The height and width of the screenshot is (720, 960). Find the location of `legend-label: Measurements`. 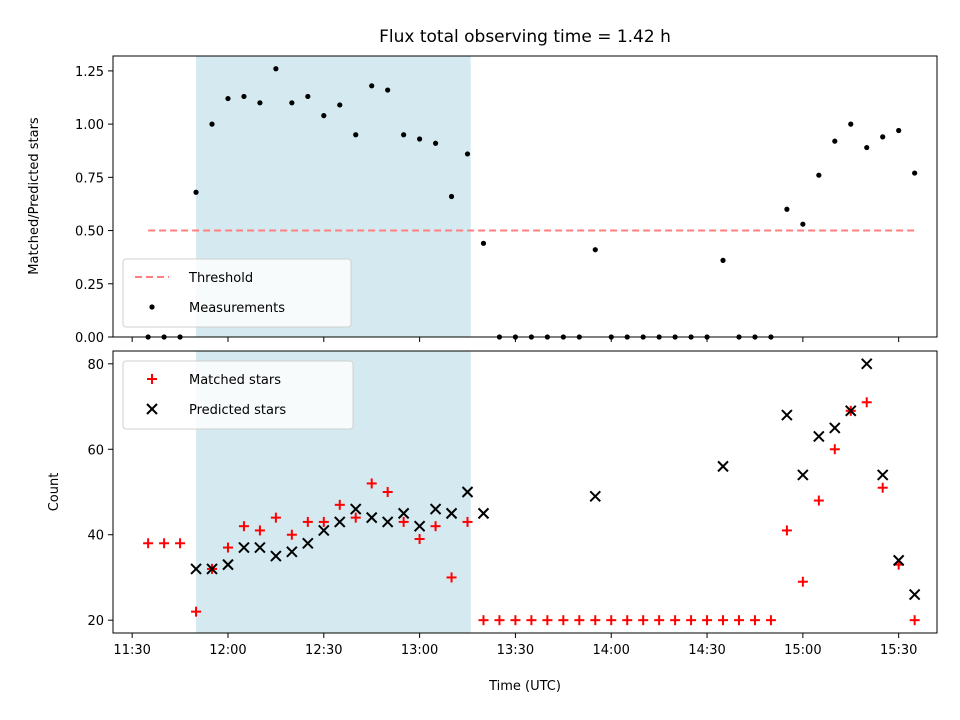

legend-label: Measurements is located at coordinates (237, 308).